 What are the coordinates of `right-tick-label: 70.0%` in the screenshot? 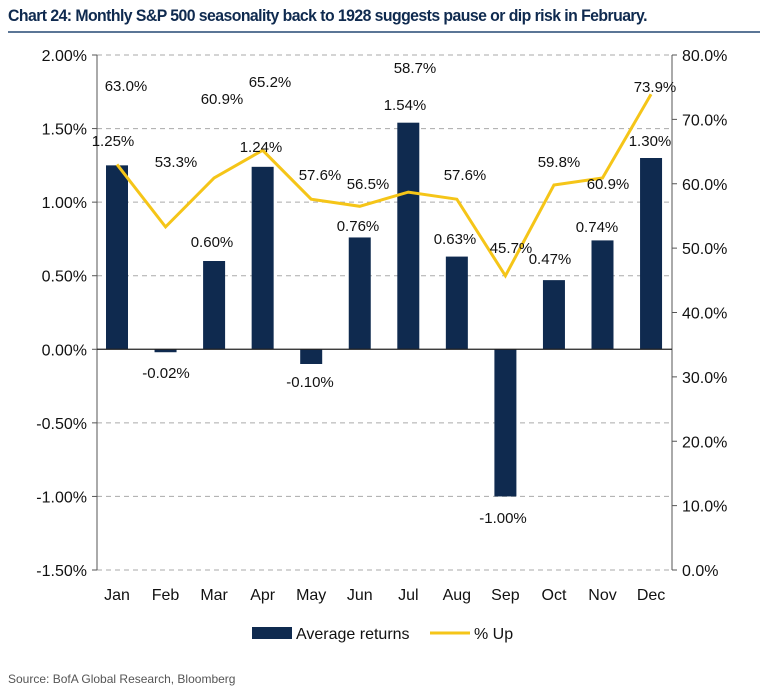 It's located at (704, 120).